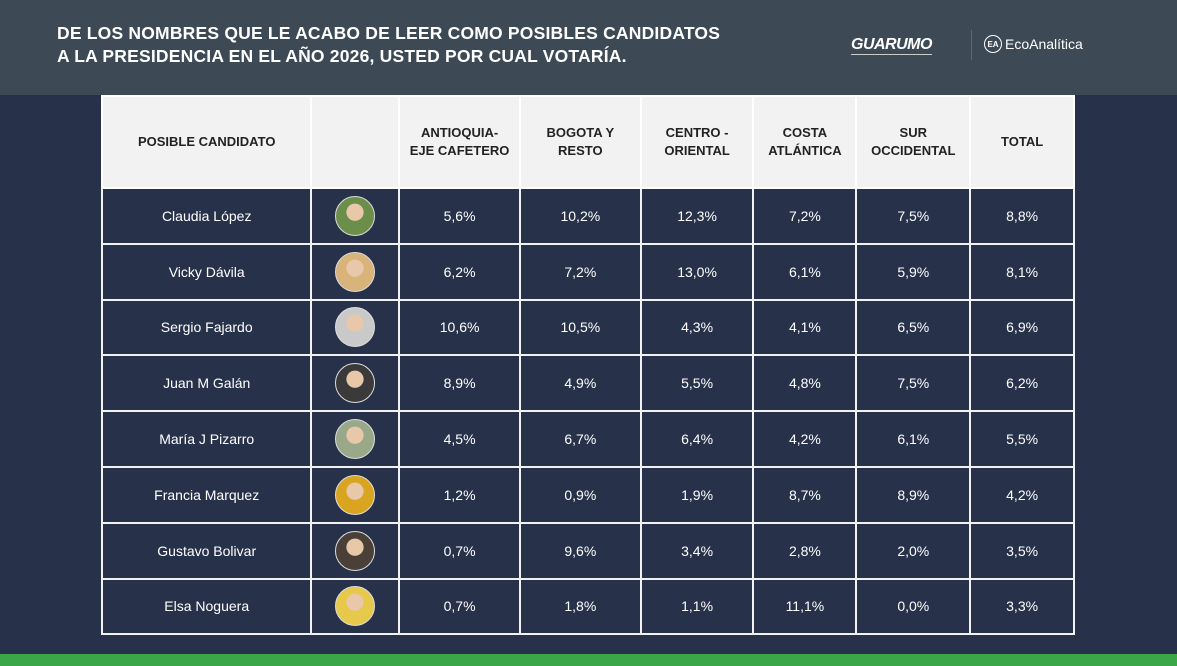 Image resolution: width=1177 pixels, height=666 pixels. What do you see at coordinates (459, 327) in the screenshot?
I see `percentage-cell: 10,6%` at bounding box center [459, 327].